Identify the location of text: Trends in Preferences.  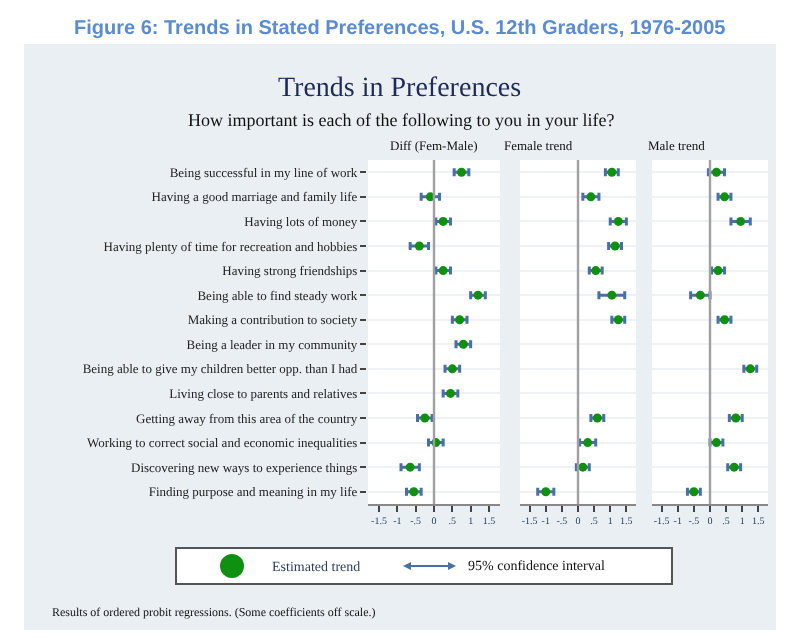
(400, 89).